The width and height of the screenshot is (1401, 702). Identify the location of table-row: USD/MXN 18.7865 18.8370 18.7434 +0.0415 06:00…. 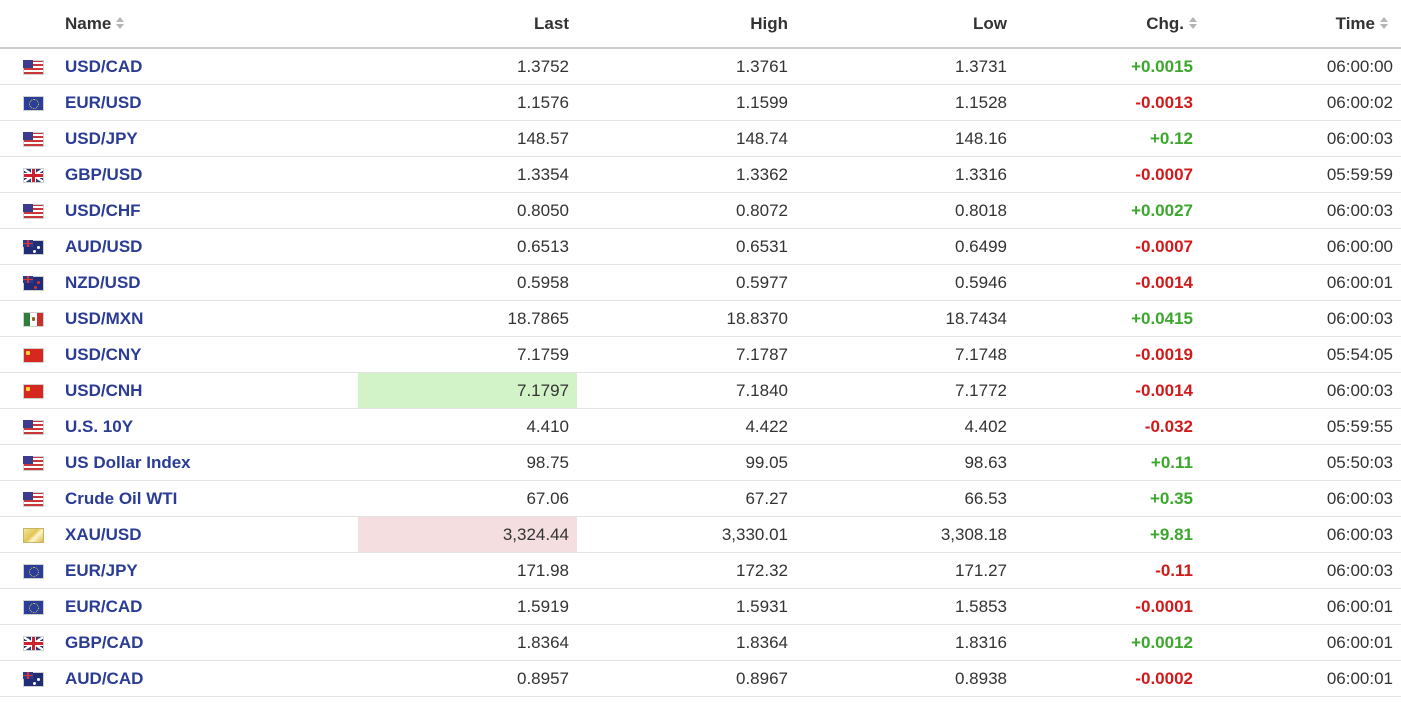
(700, 318).